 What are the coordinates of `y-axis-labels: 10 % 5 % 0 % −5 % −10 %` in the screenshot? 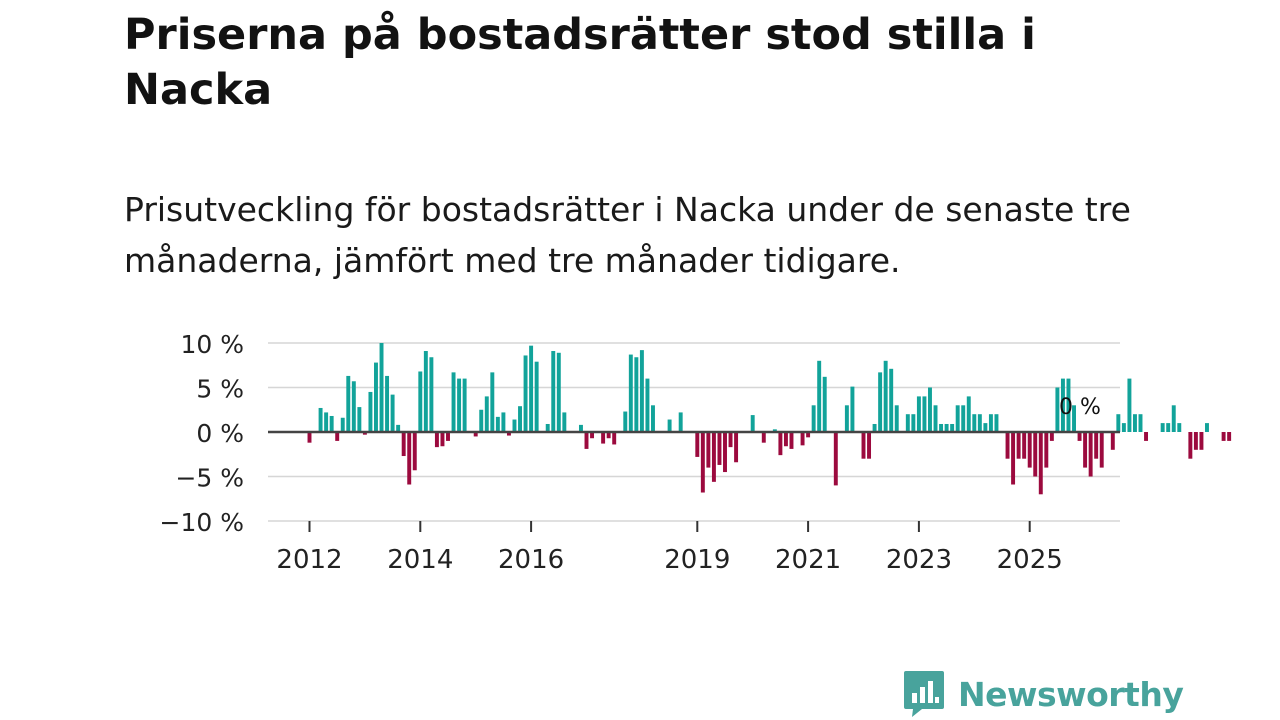 It's located at (202, 433).